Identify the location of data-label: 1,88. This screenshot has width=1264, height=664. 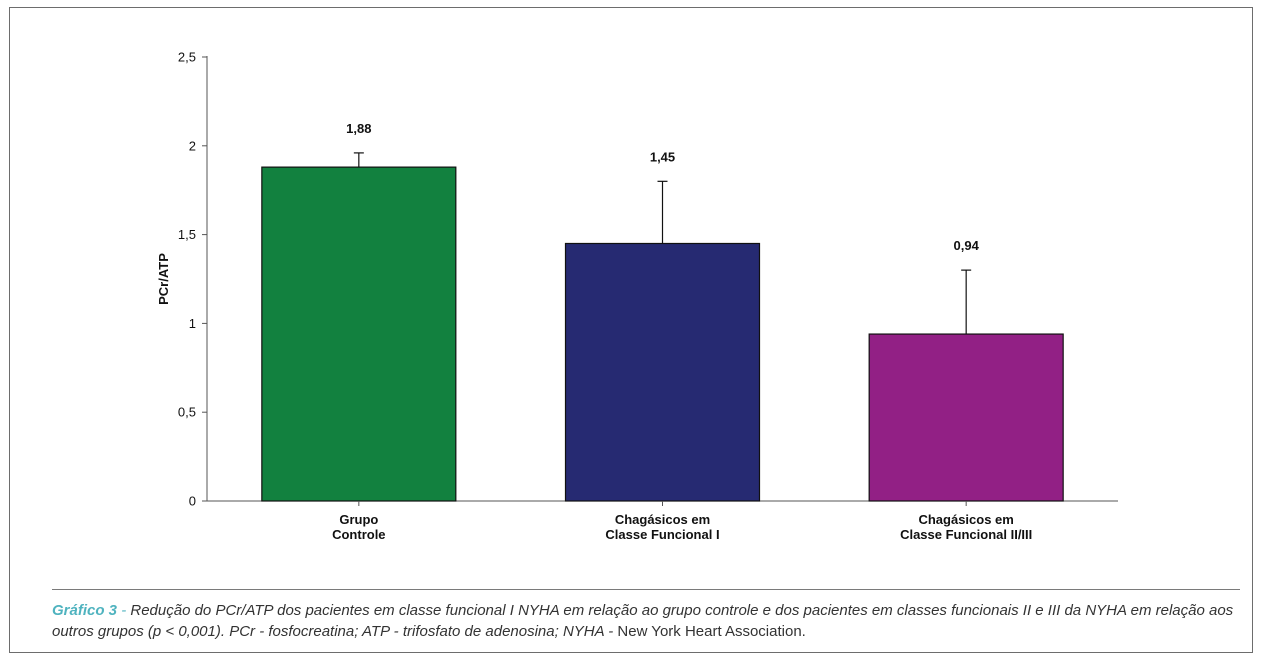
(358, 128).